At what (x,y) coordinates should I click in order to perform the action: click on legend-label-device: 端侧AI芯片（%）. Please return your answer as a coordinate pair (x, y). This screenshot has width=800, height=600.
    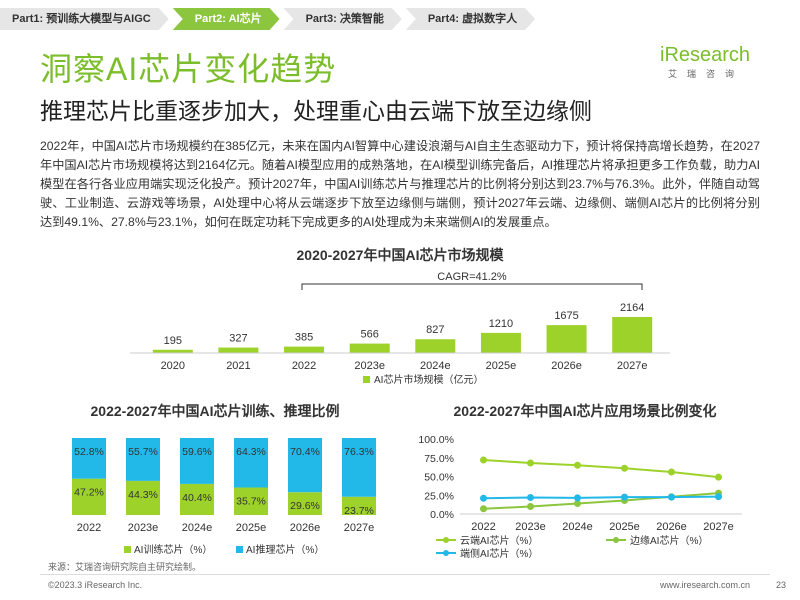
    Looking at the image, I should click on (499, 553).